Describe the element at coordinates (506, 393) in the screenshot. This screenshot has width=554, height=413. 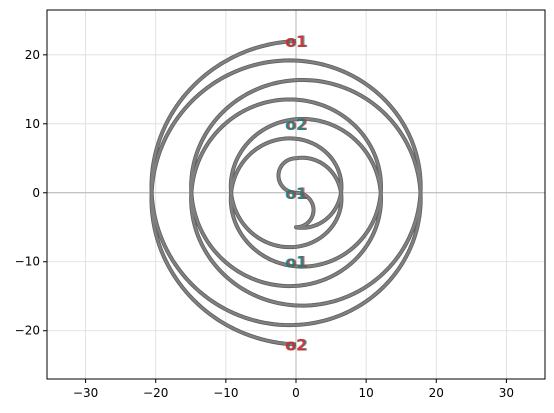
I see `x-tick-label: 30` at that location.